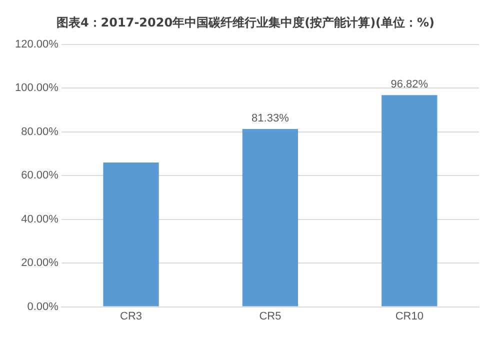  Describe the element at coordinates (40, 132) in the screenshot. I see `y-tick-label: 80.00%` at that location.